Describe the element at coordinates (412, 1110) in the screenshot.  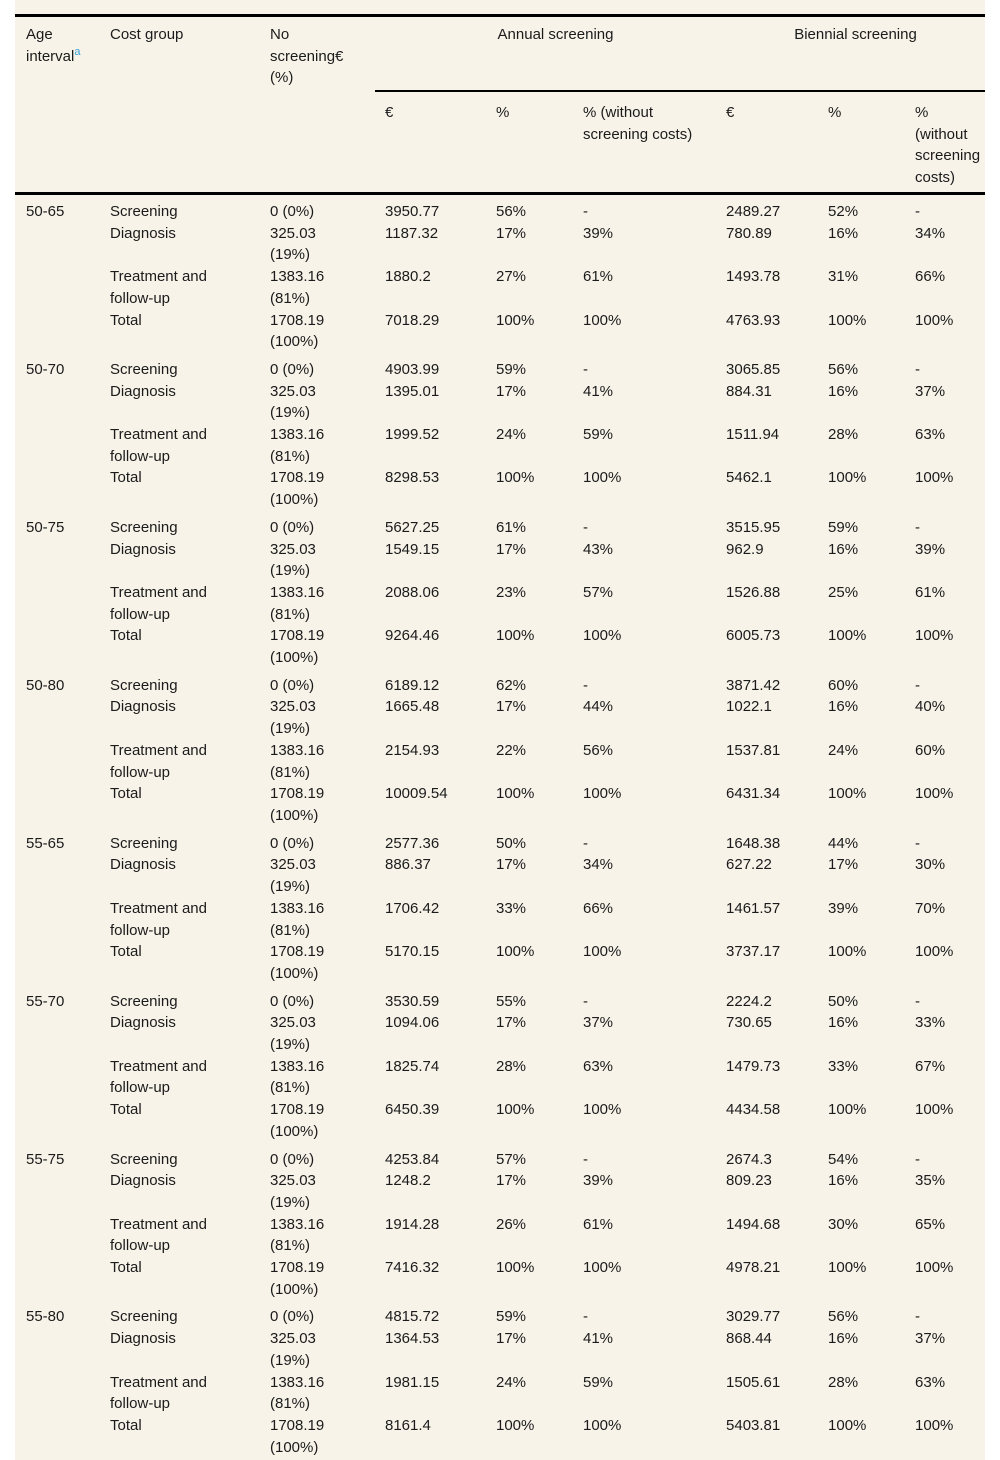
I see `cell-annual-eur: 6450.39` at that location.